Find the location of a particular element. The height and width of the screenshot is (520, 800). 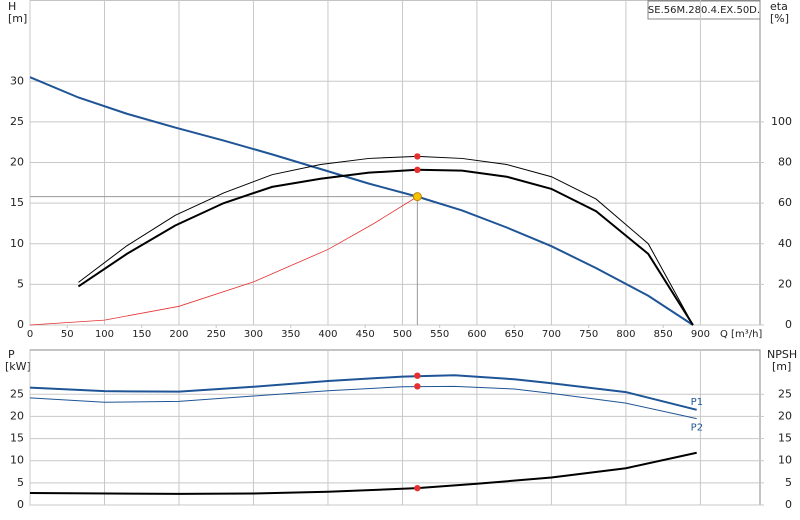

x-tick-label: 350 is located at coordinates (290, 334).